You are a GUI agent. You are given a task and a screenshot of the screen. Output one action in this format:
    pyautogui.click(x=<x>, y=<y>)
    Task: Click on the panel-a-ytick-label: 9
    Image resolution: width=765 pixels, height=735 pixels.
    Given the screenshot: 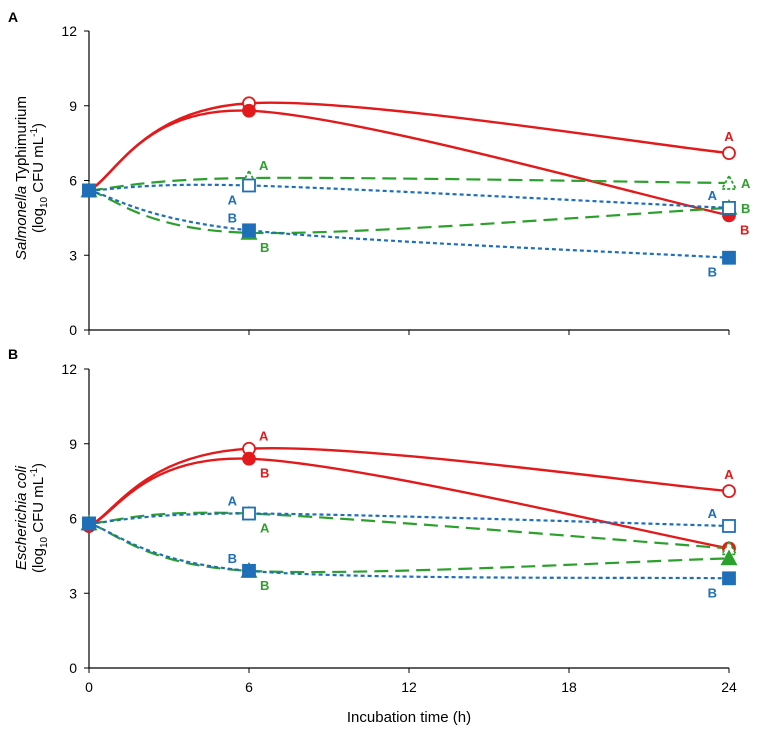 What is the action you would take?
    pyautogui.click(x=73, y=106)
    